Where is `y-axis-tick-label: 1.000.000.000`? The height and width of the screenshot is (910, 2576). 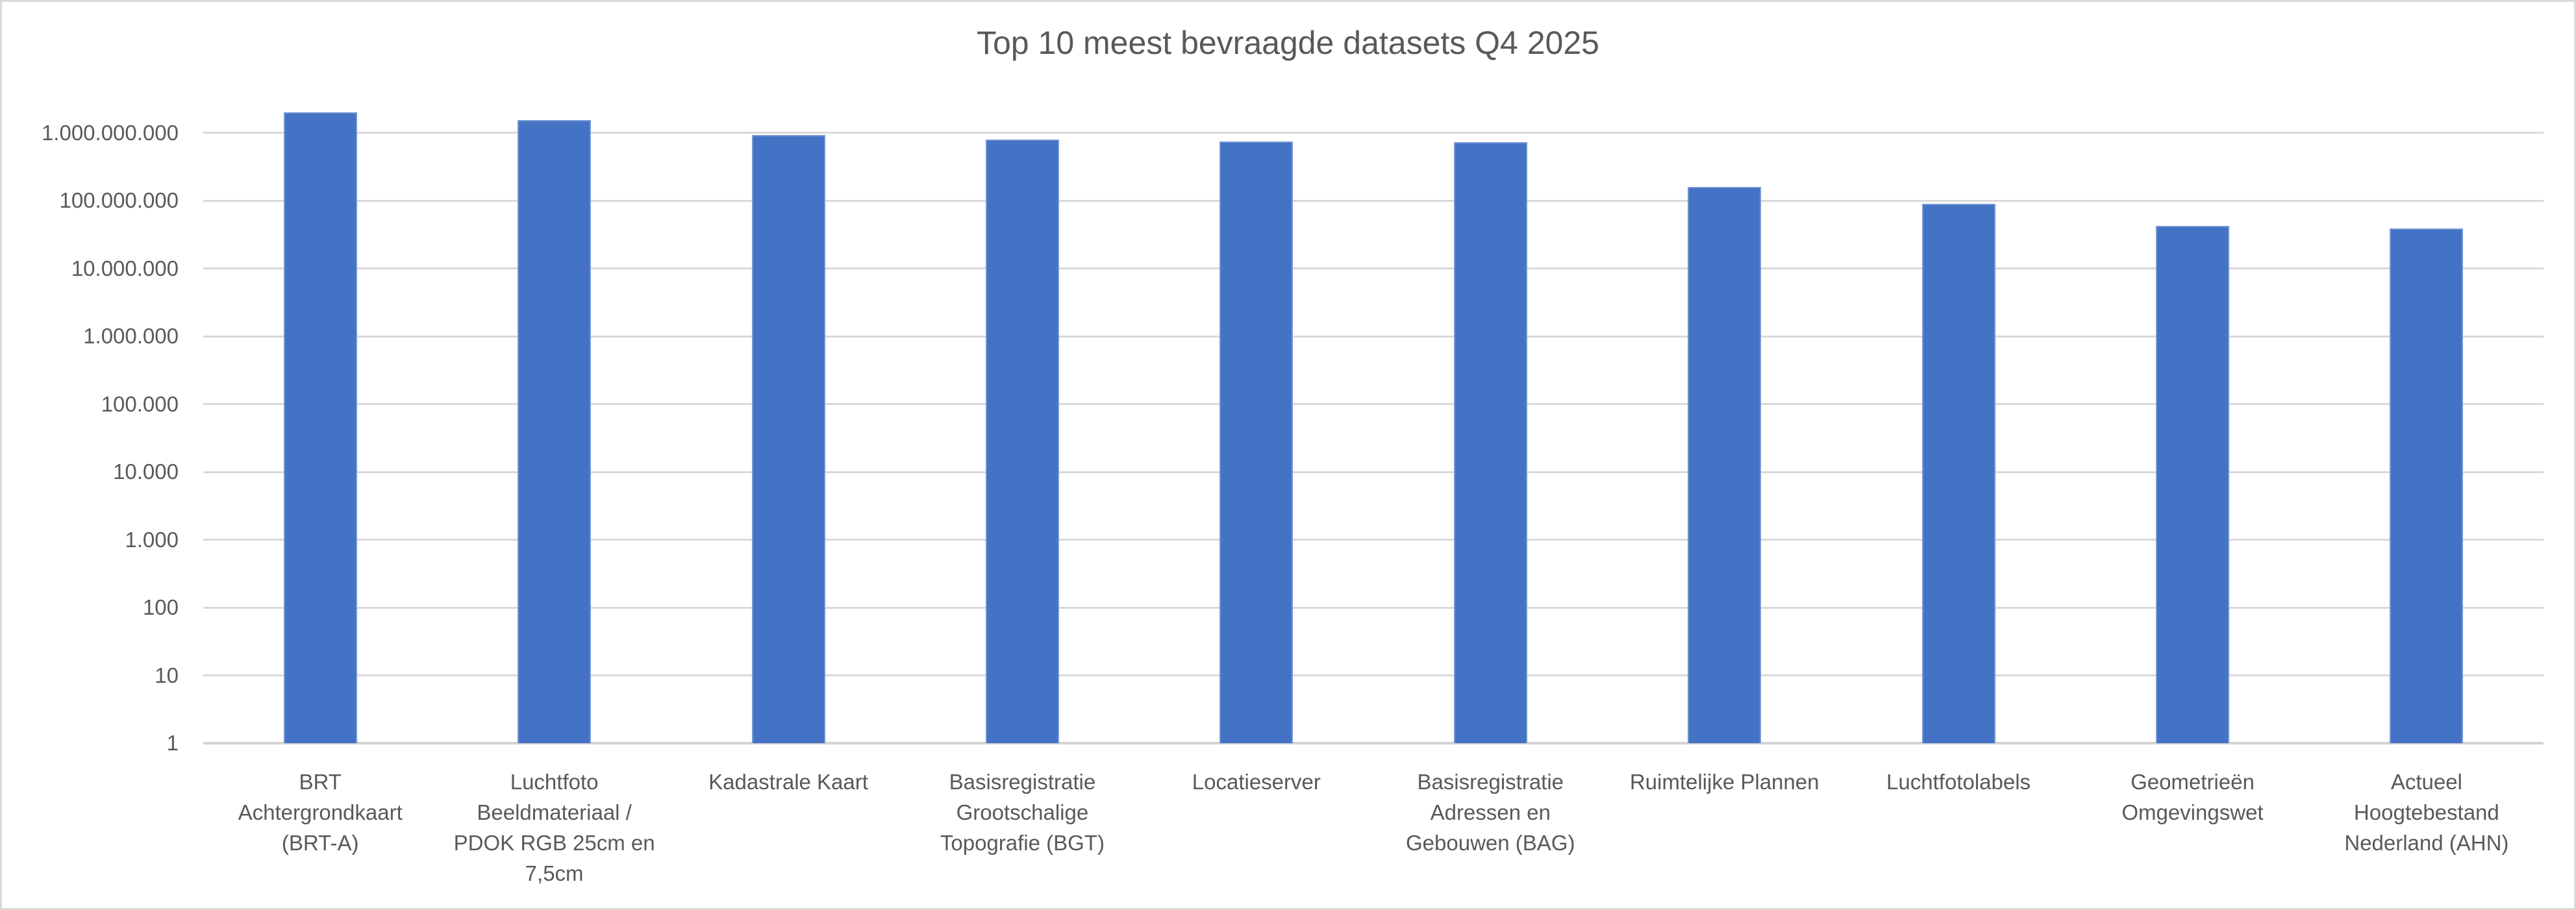 y-axis-tick-label: 1.000.000.000 is located at coordinates (110, 133).